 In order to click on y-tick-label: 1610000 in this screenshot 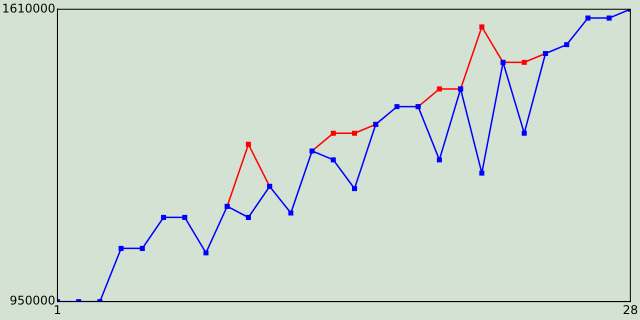, I will do `click(29, 8)`.